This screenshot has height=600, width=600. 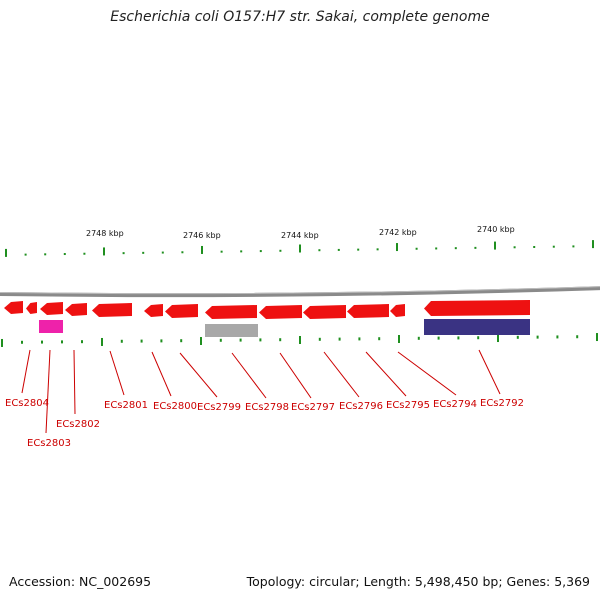 I want to click on gene-label-ecs2797: ECs2797, so click(x=313, y=407).